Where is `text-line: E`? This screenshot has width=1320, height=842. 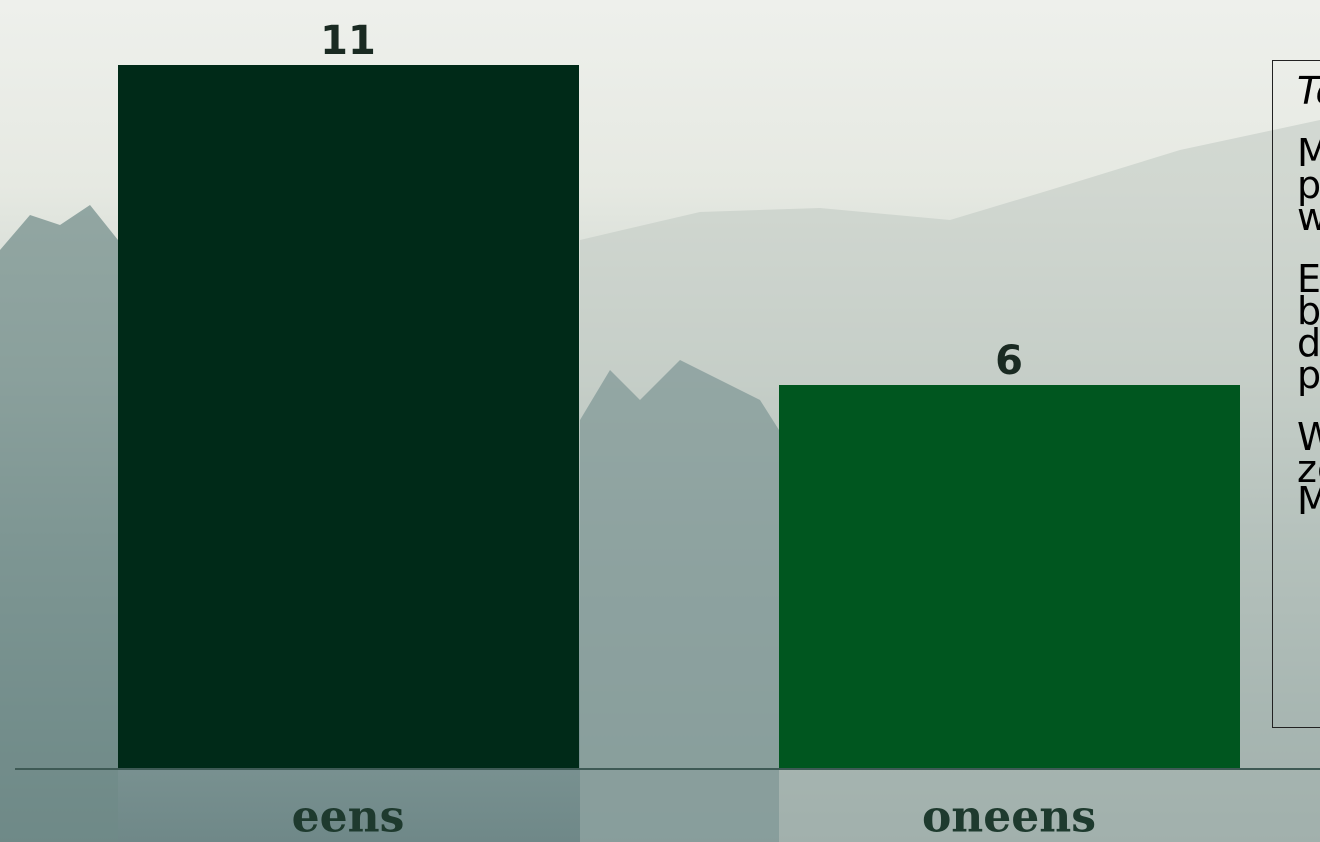
text-line: E is located at coordinates (1308, 279).